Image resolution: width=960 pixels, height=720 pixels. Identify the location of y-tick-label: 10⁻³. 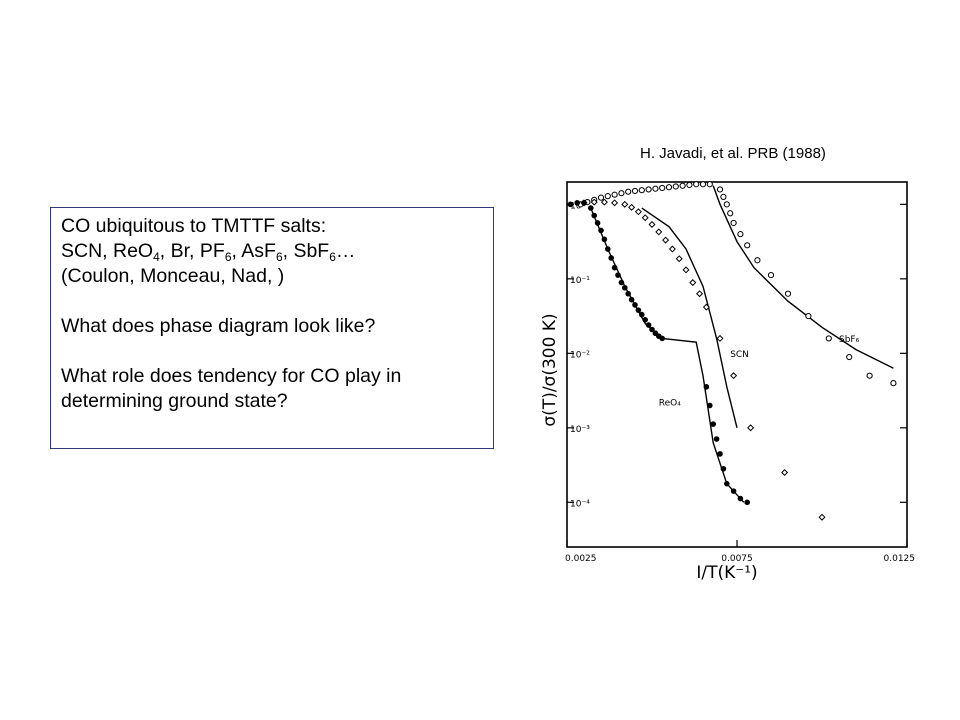
(580, 430).